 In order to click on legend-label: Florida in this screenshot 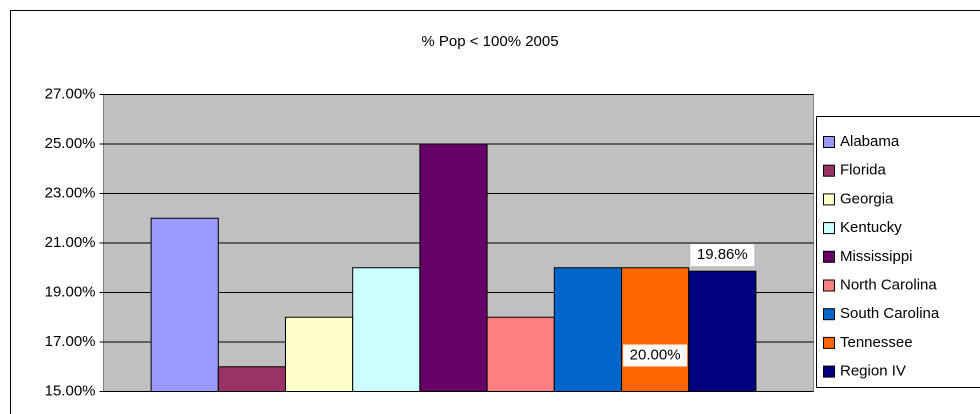, I will do `click(863, 170)`.